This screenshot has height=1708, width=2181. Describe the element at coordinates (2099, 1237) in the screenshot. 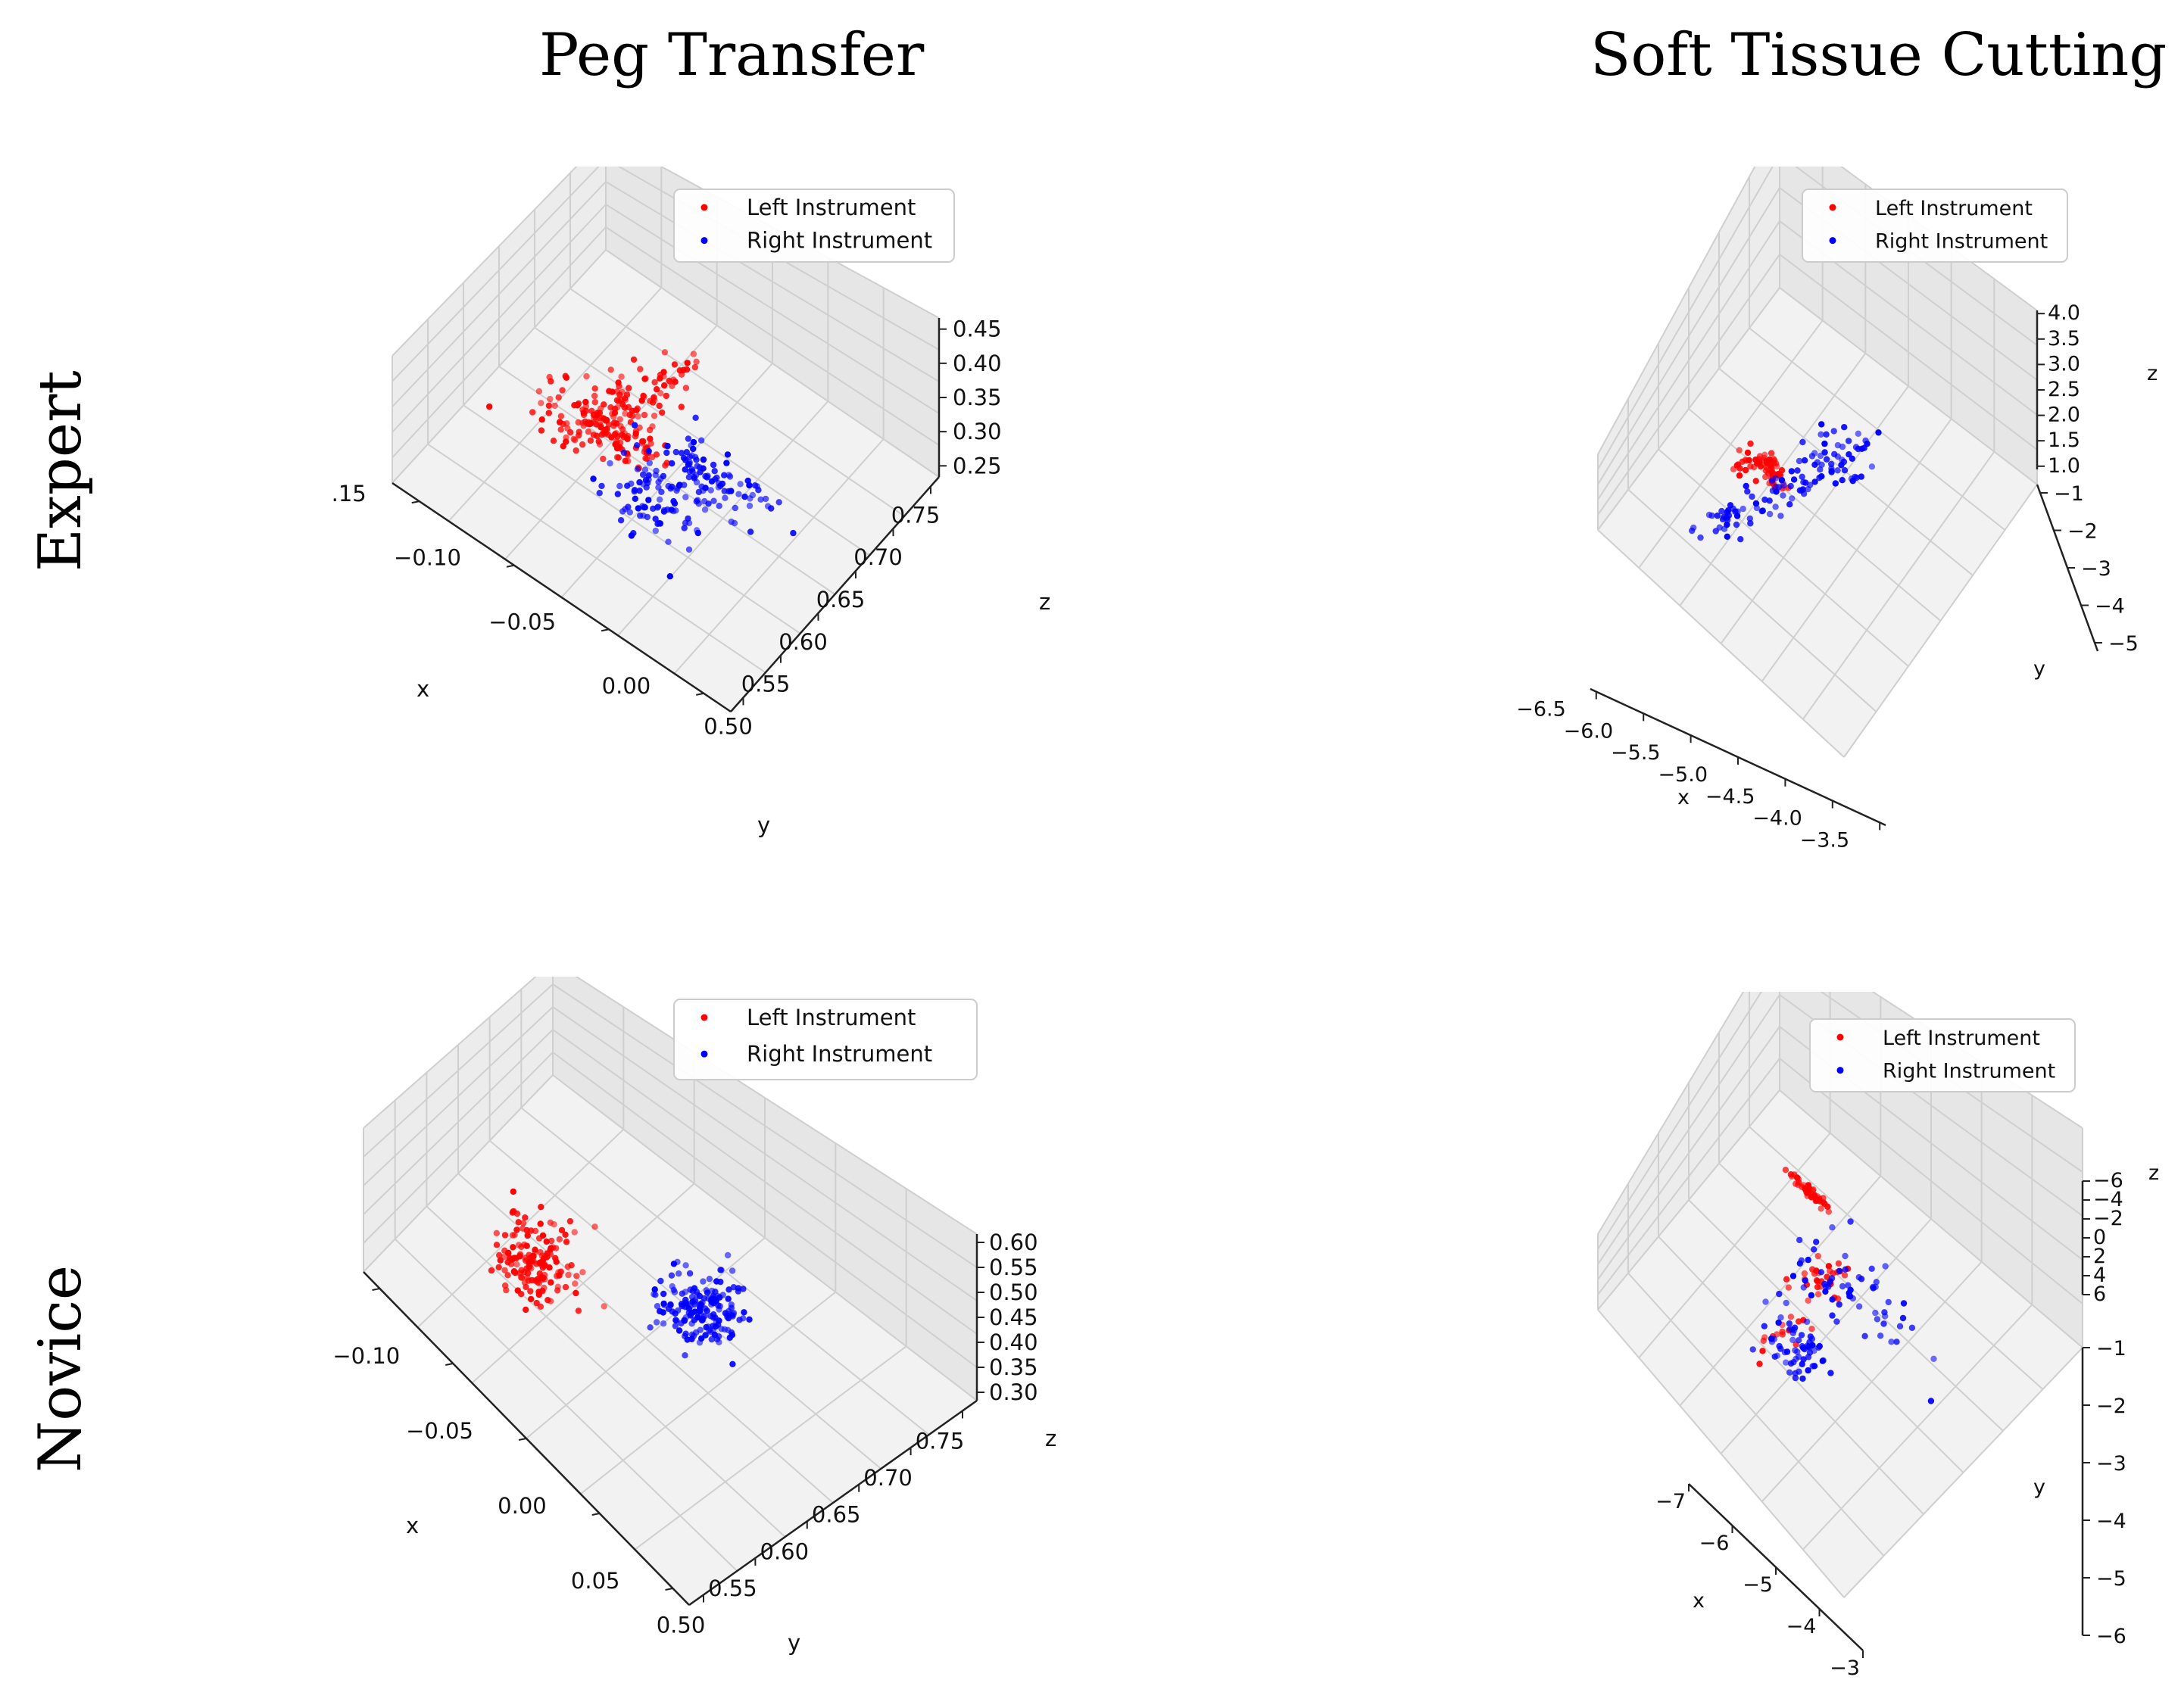

I see `z-tick-label: 0` at that location.